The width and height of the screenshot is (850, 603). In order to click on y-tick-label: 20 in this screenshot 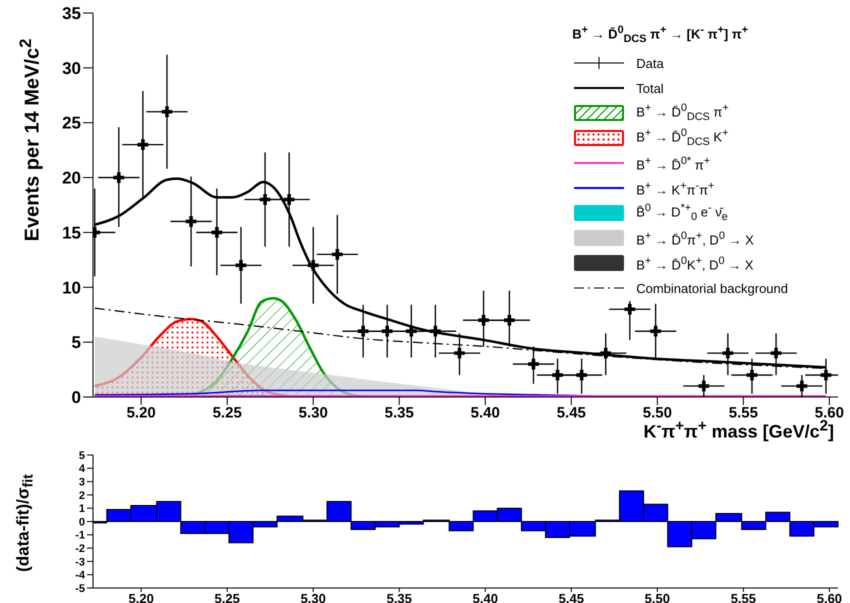, I will do `click(71, 178)`.